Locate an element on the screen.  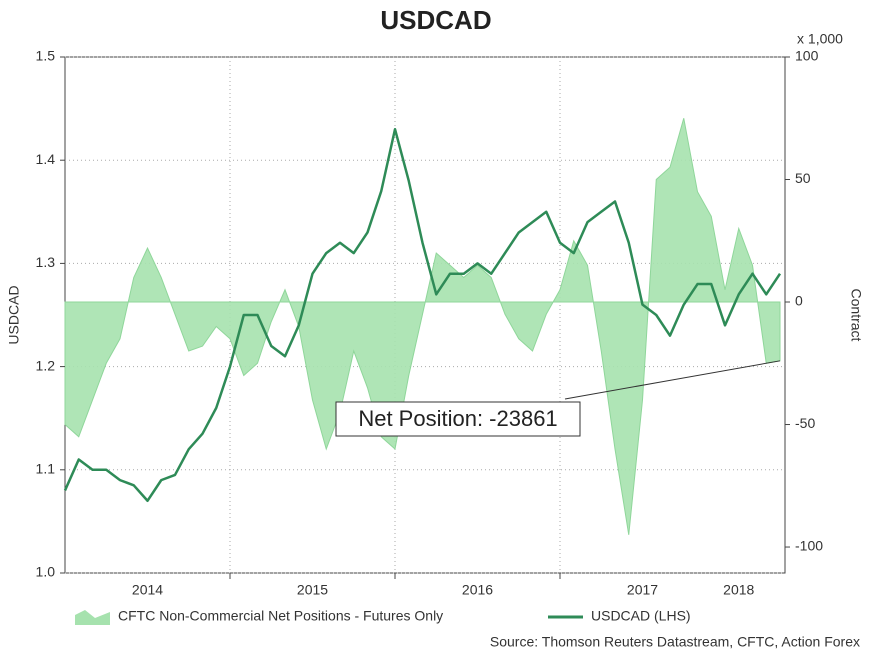
annotation-leader is located at coordinates (672, 380).